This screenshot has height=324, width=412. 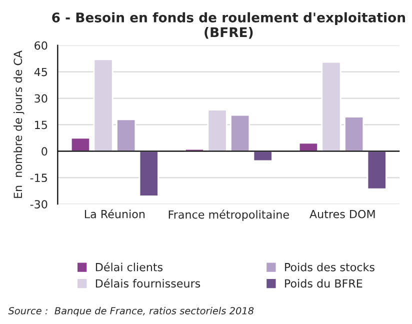 What do you see at coordinates (38, 178) in the screenshot?
I see `y-tick-label: -15` at bounding box center [38, 178].